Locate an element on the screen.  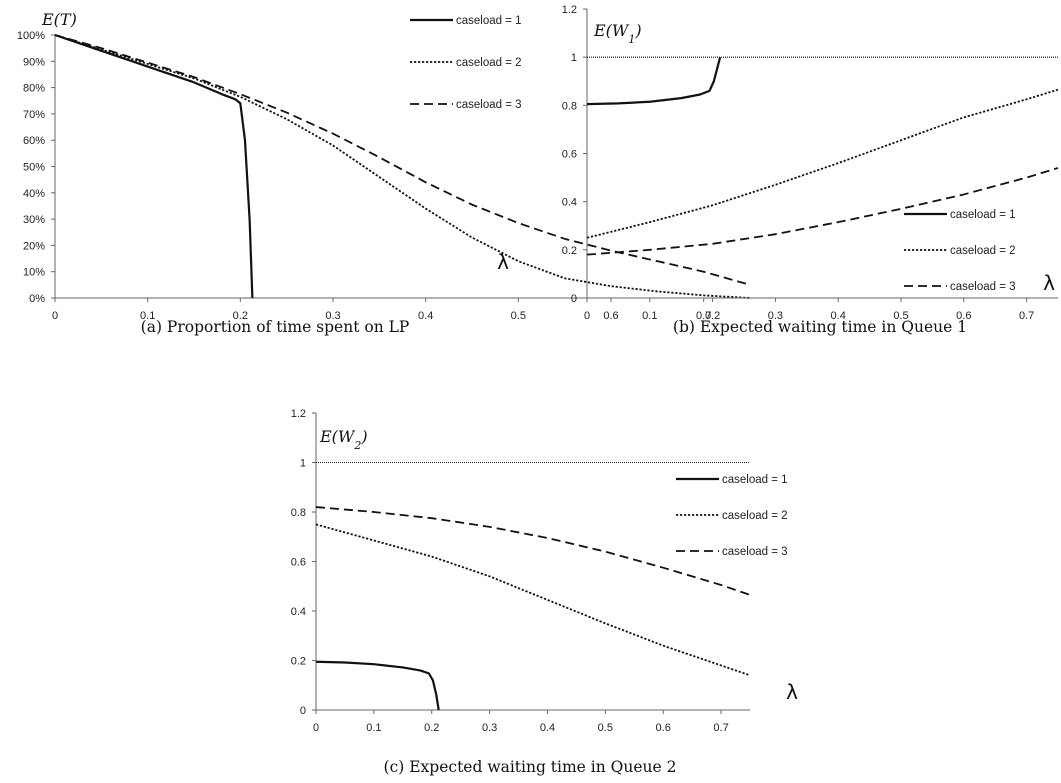
chart-a-caption: (a) Proportion of time spent on LP is located at coordinates (275, 327).